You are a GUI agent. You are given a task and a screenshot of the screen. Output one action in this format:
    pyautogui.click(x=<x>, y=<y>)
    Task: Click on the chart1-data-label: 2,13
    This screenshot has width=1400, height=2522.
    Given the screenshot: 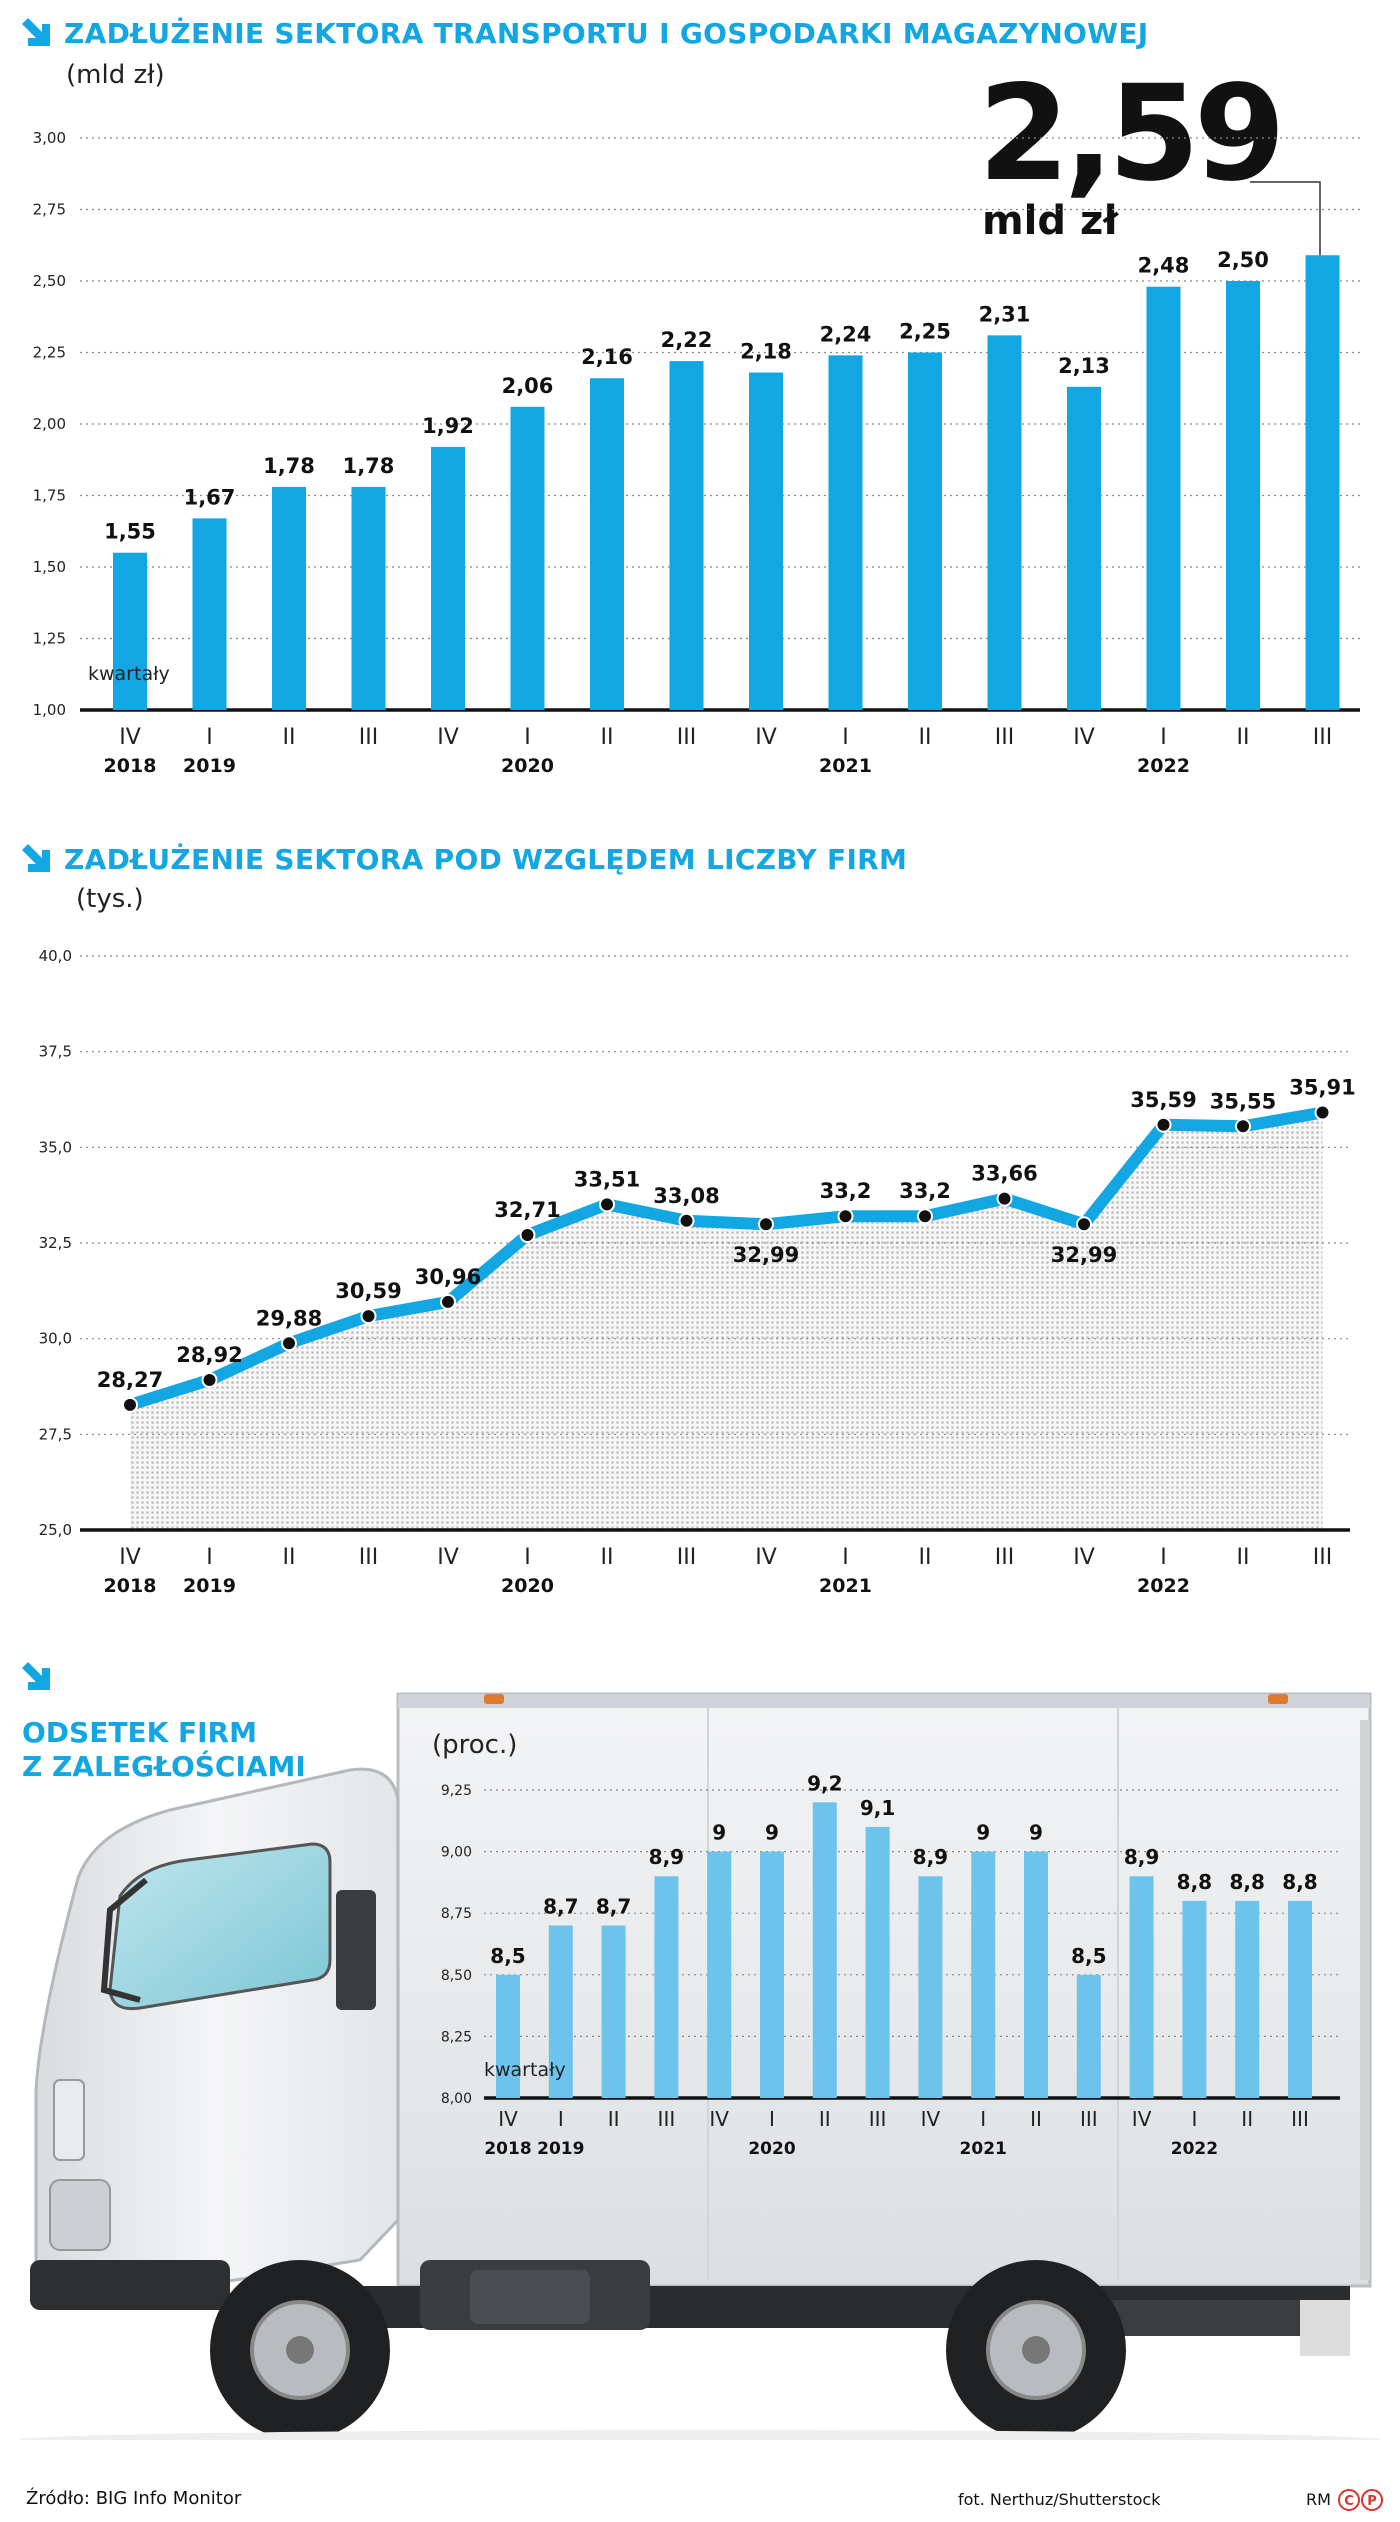 What is the action you would take?
    pyautogui.click(x=1084, y=366)
    